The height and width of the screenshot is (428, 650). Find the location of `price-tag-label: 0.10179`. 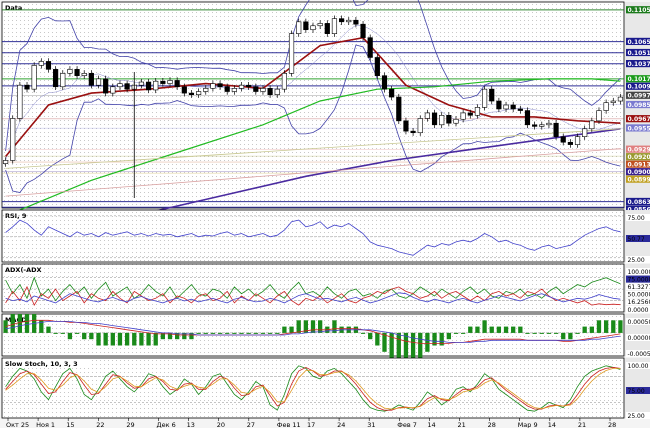

price-tag-label: 0.10179 is located at coordinates (639, 79).